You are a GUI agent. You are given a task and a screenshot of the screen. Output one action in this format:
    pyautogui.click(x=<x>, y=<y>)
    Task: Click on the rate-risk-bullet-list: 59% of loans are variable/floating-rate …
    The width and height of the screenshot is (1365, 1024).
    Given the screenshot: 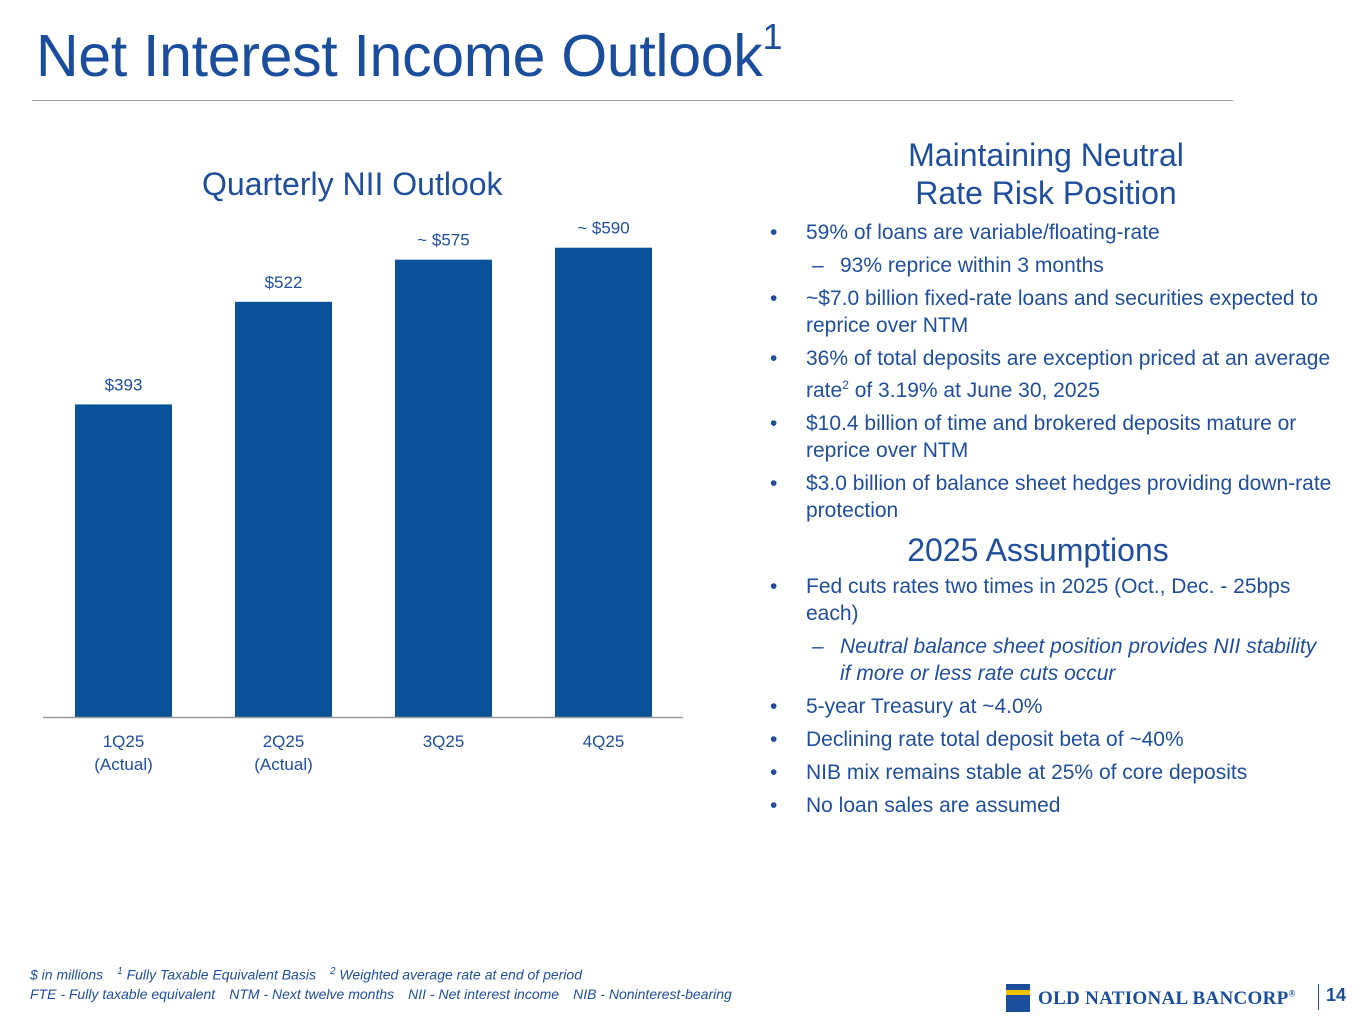 What is the action you would take?
    pyautogui.click(x=1047, y=374)
    